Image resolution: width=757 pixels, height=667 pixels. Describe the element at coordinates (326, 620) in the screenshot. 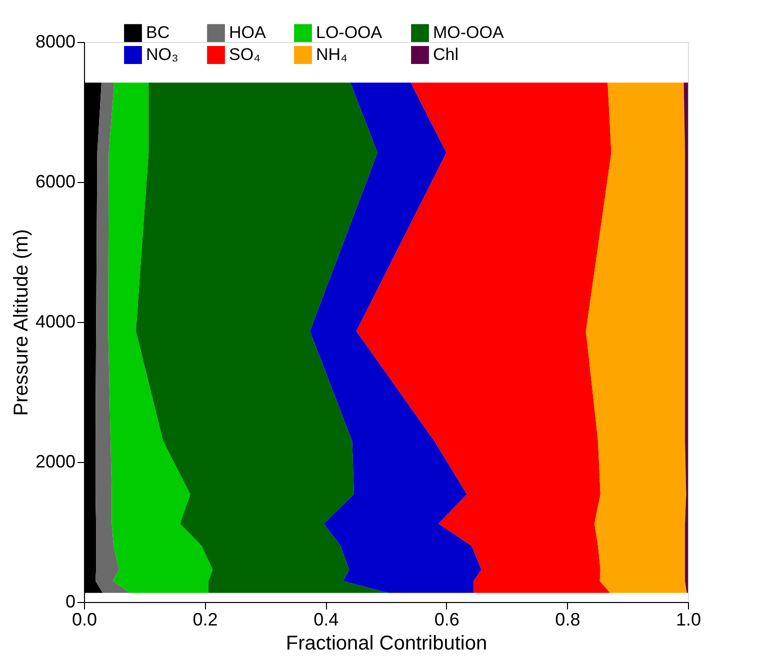

I see `x-tick-label: 0.4` at that location.